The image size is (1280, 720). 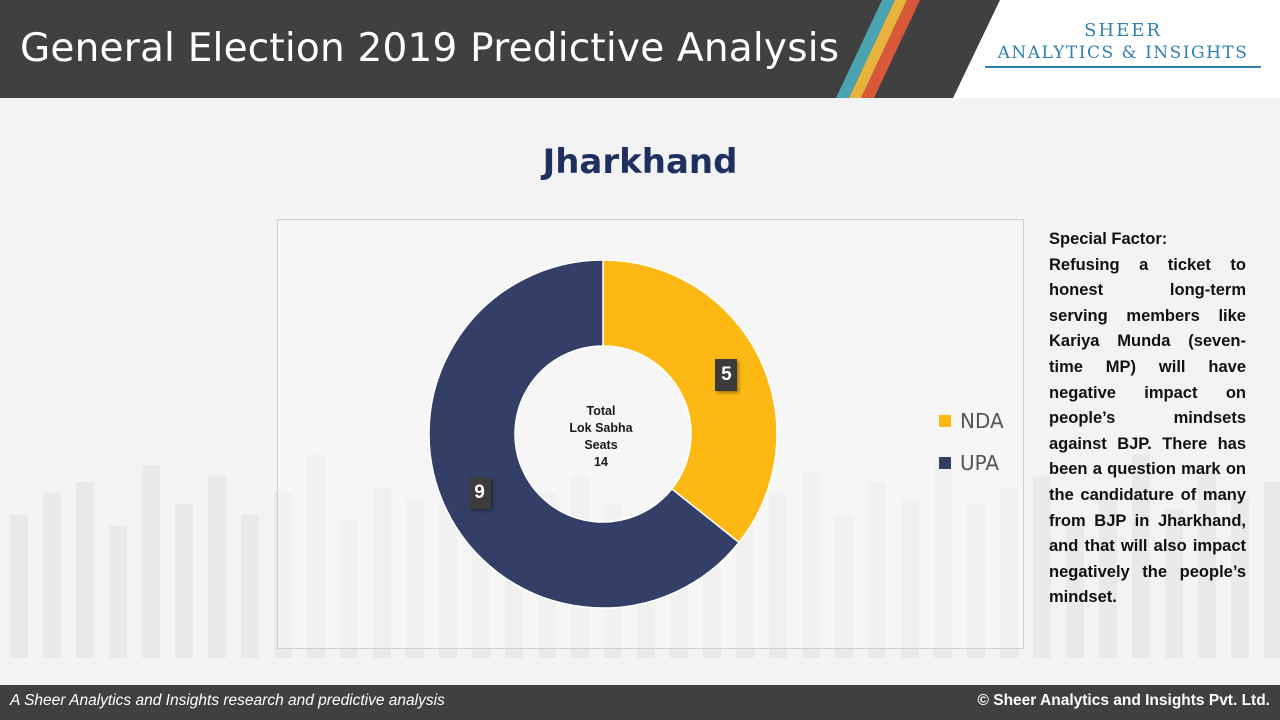 I want to click on data-label-upa: 9, so click(x=479, y=493).